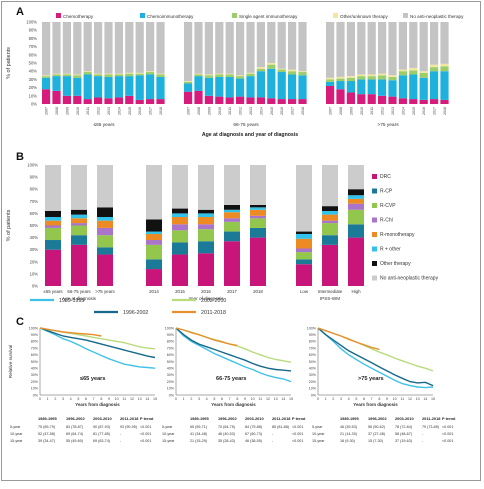 The image size is (484, 489). What do you see at coordinates (206, 298) in the screenshot?
I see `group-label: Year of diagnosis` at bounding box center [206, 298].